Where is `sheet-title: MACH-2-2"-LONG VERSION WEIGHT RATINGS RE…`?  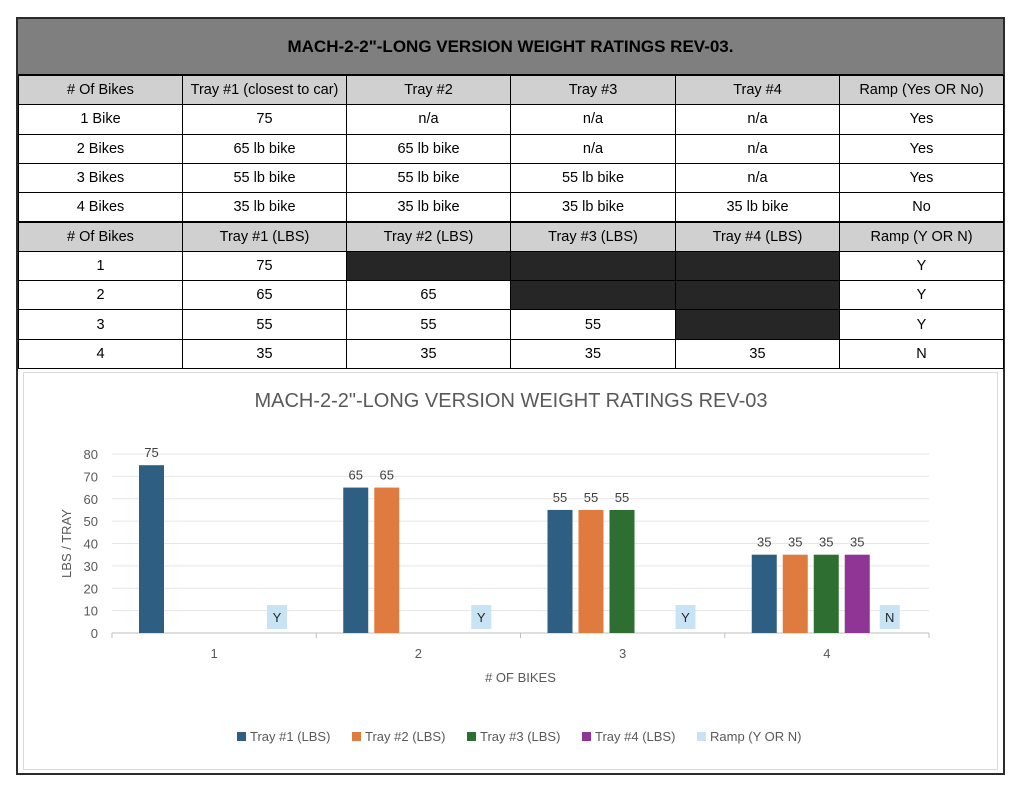
sheet-title: MACH-2-2"-LONG VERSION WEIGHT RATINGS RE… is located at coordinates (510, 47).